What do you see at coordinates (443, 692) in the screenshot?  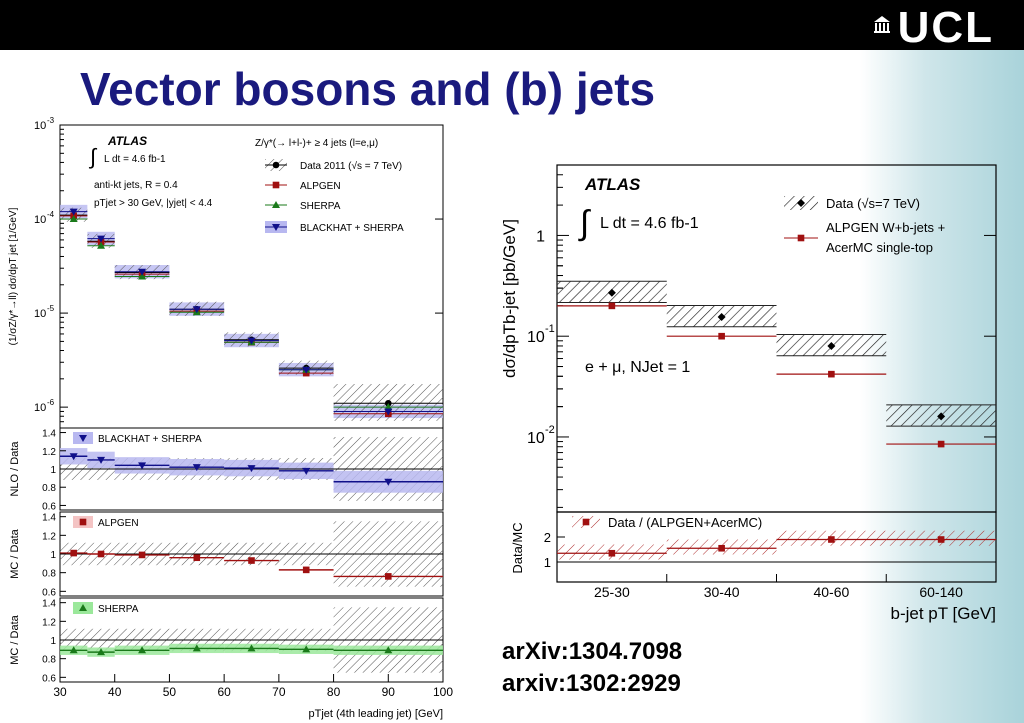 I see `x-tick-label: 100` at bounding box center [443, 692].